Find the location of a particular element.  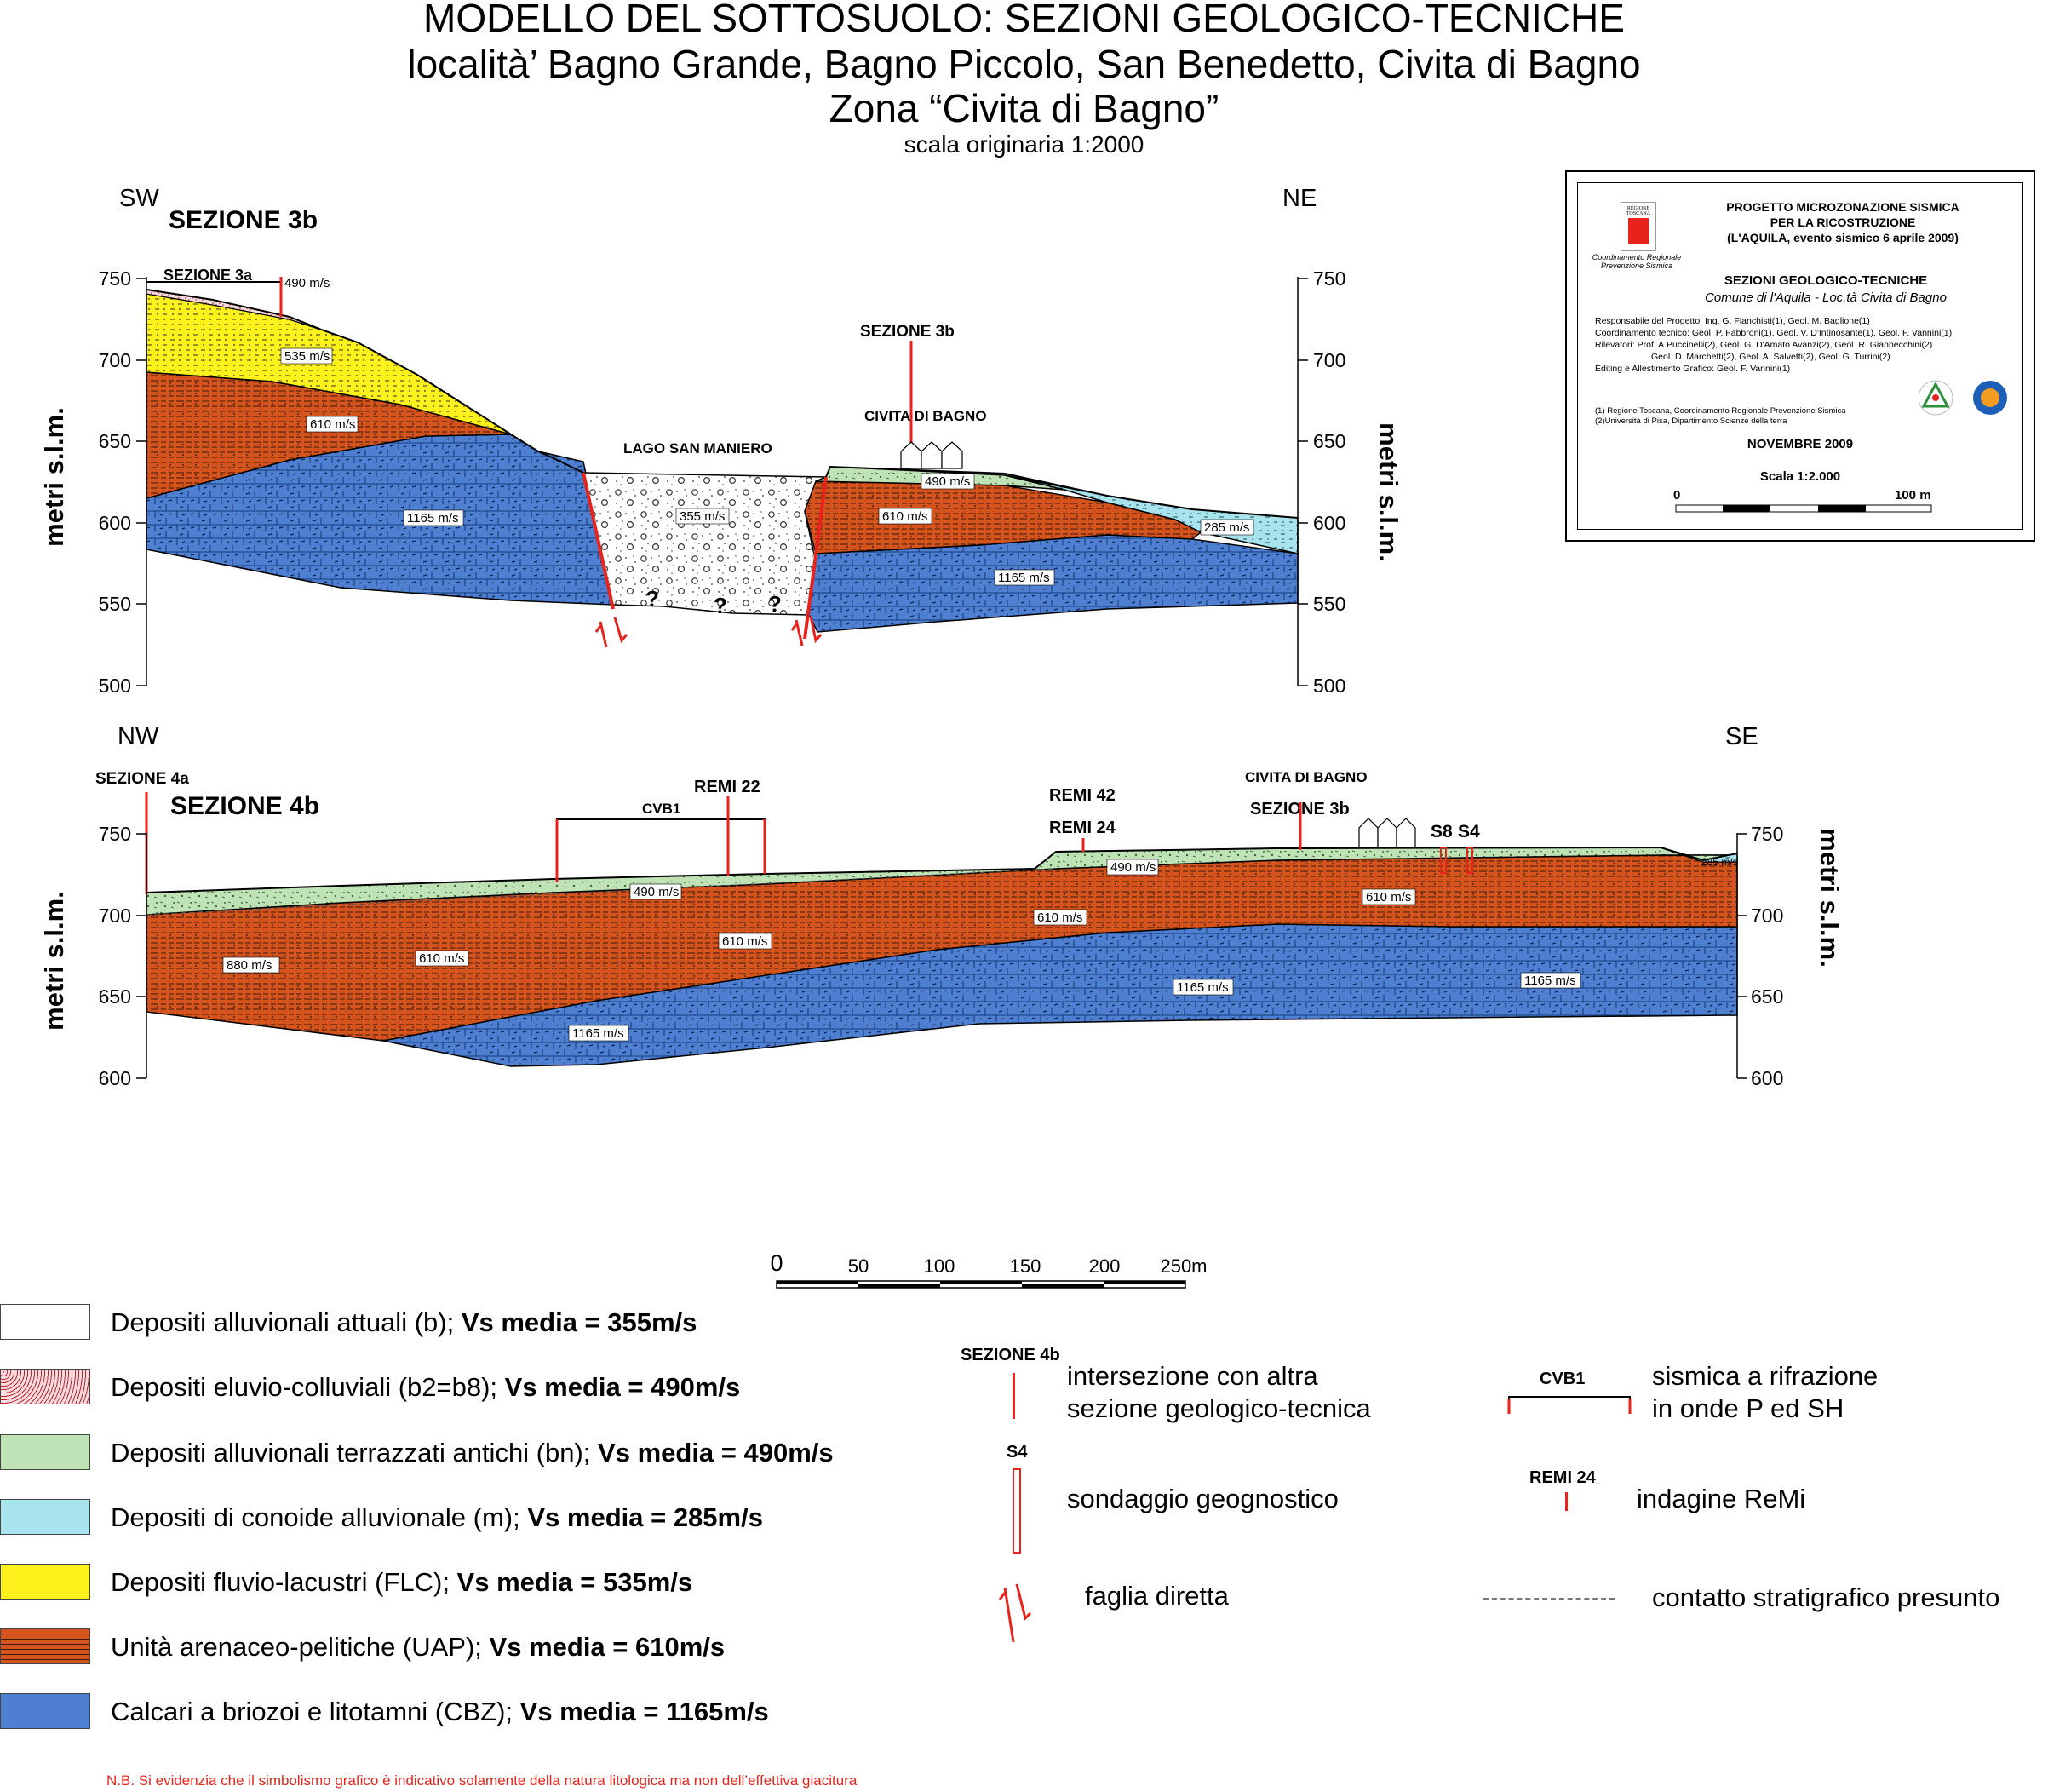

sym-borehole-cap: S4 is located at coordinates (1017, 1452).